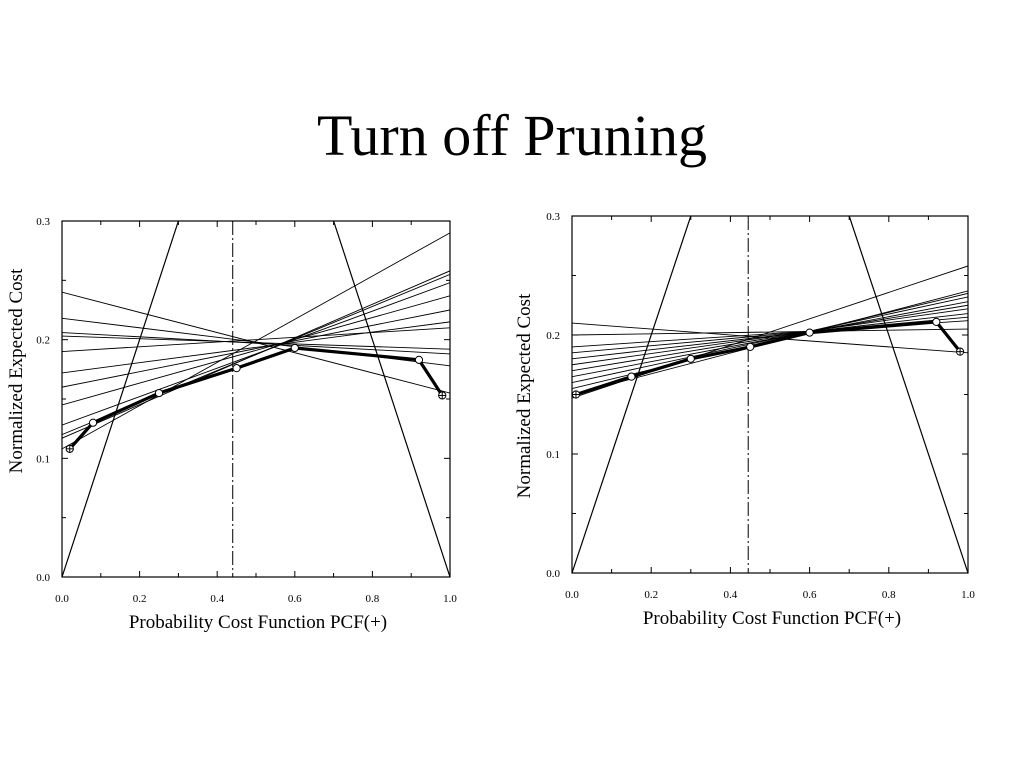 The height and width of the screenshot is (768, 1024). What do you see at coordinates (512, 135) in the screenshot?
I see `slide-title: Turn off Pruning` at bounding box center [512, 135].